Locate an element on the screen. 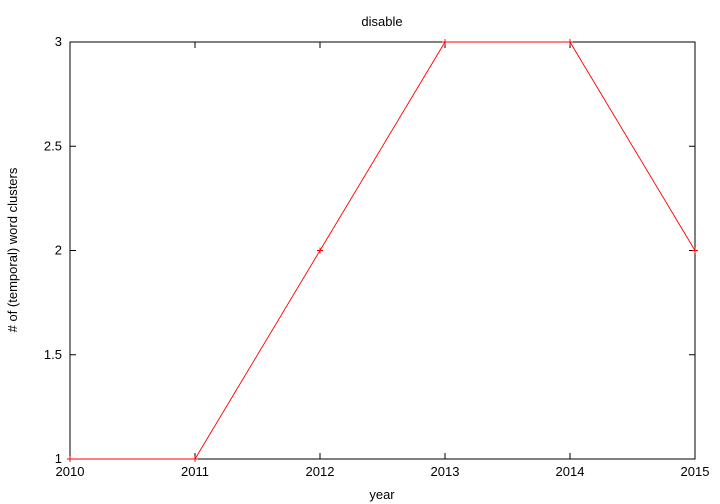 The height and width of the screenshot is (504, 720). x-tick-label: 2010 is located at coordinates (70, 471).